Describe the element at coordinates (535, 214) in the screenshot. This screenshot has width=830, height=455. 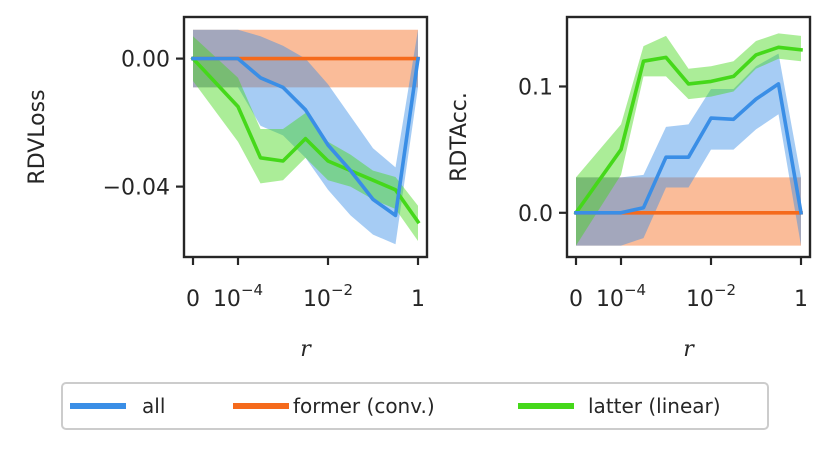
I see `y-tick-label: 0.0` at that location.